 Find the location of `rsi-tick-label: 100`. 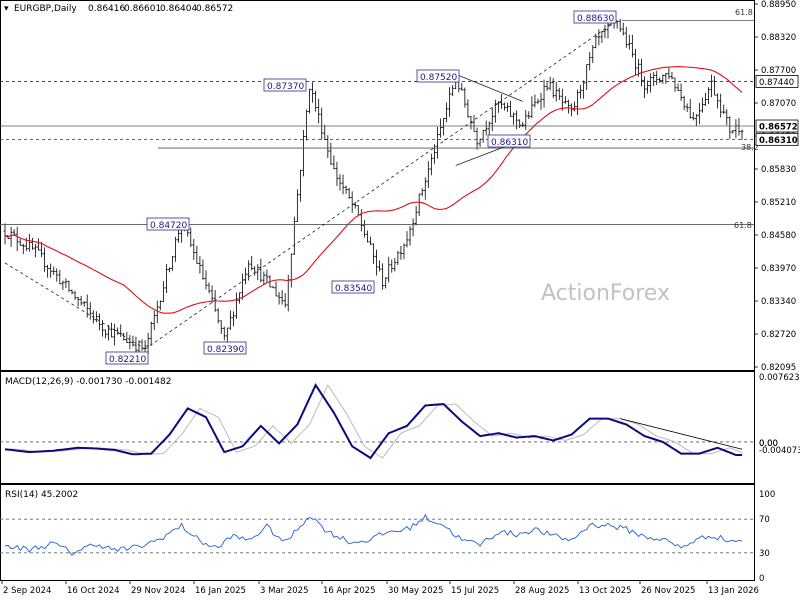

rsi-tick-label: 100 is located at coordinates (767, 495).